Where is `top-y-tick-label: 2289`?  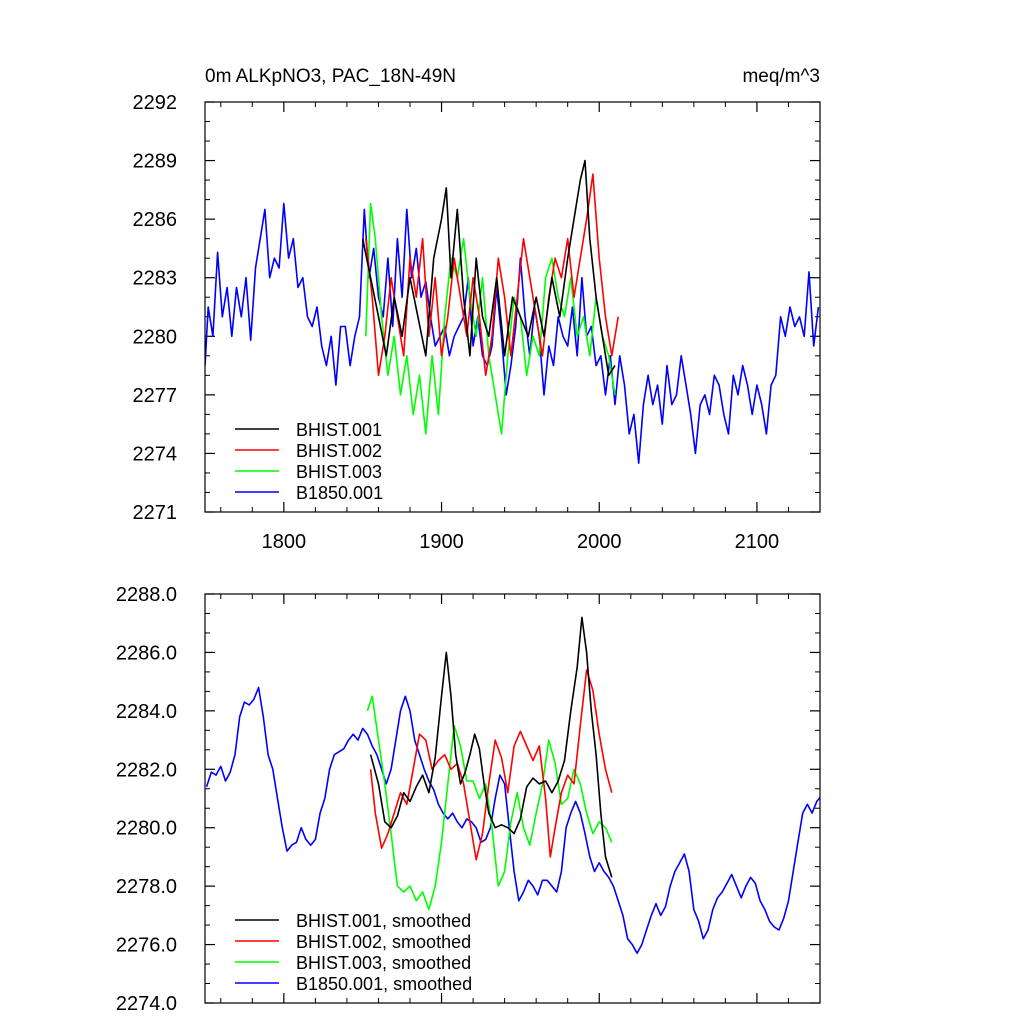 top-y-tick-label: 2289 is located at coordinates (155, 162).